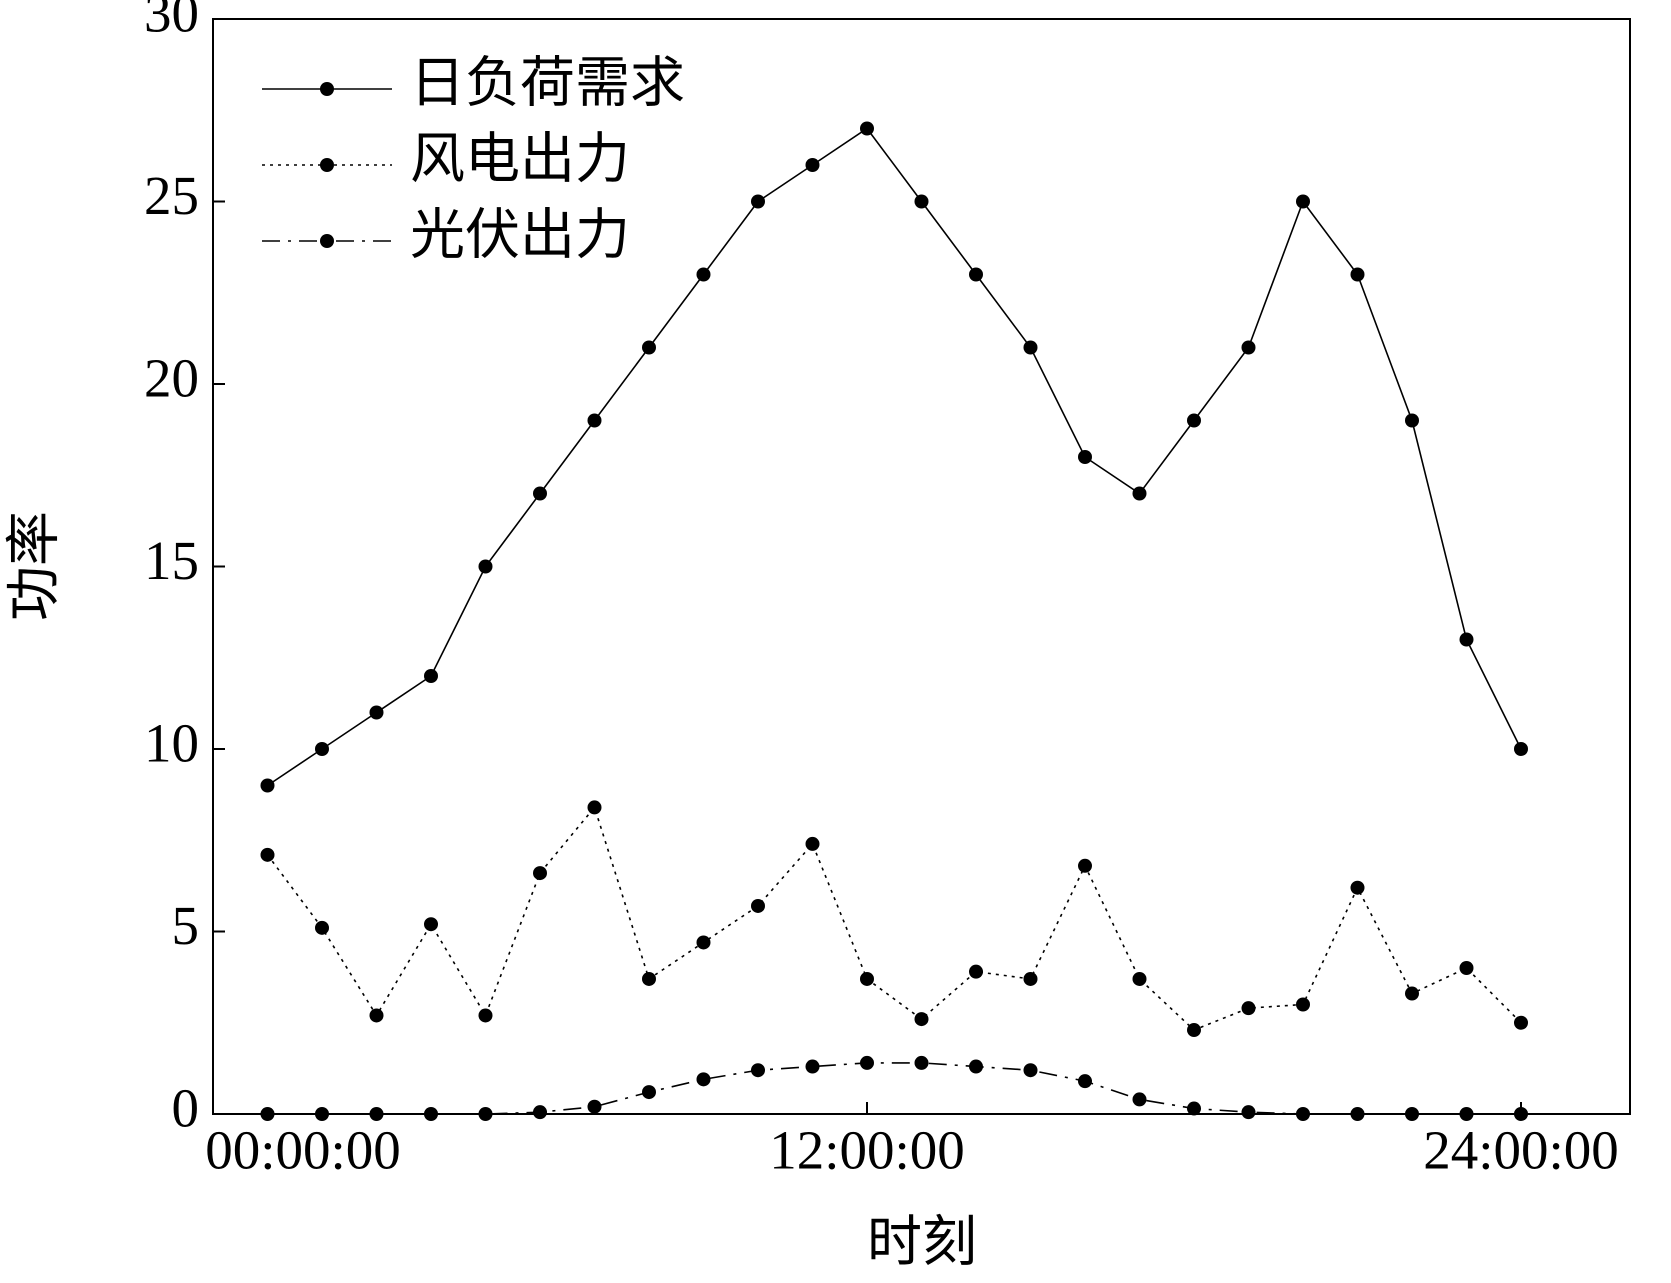 The height and width of the screenshot is (1283, 1671). I want to click on y-tick-label: 20, so click(171, 378).